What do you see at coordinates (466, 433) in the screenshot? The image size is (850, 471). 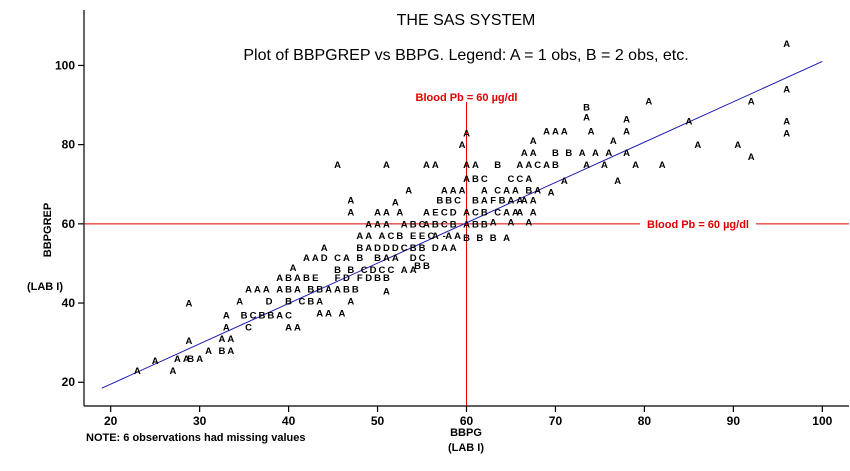 I see `x-axis-label: BBPG` at bounding box center [466, 433].